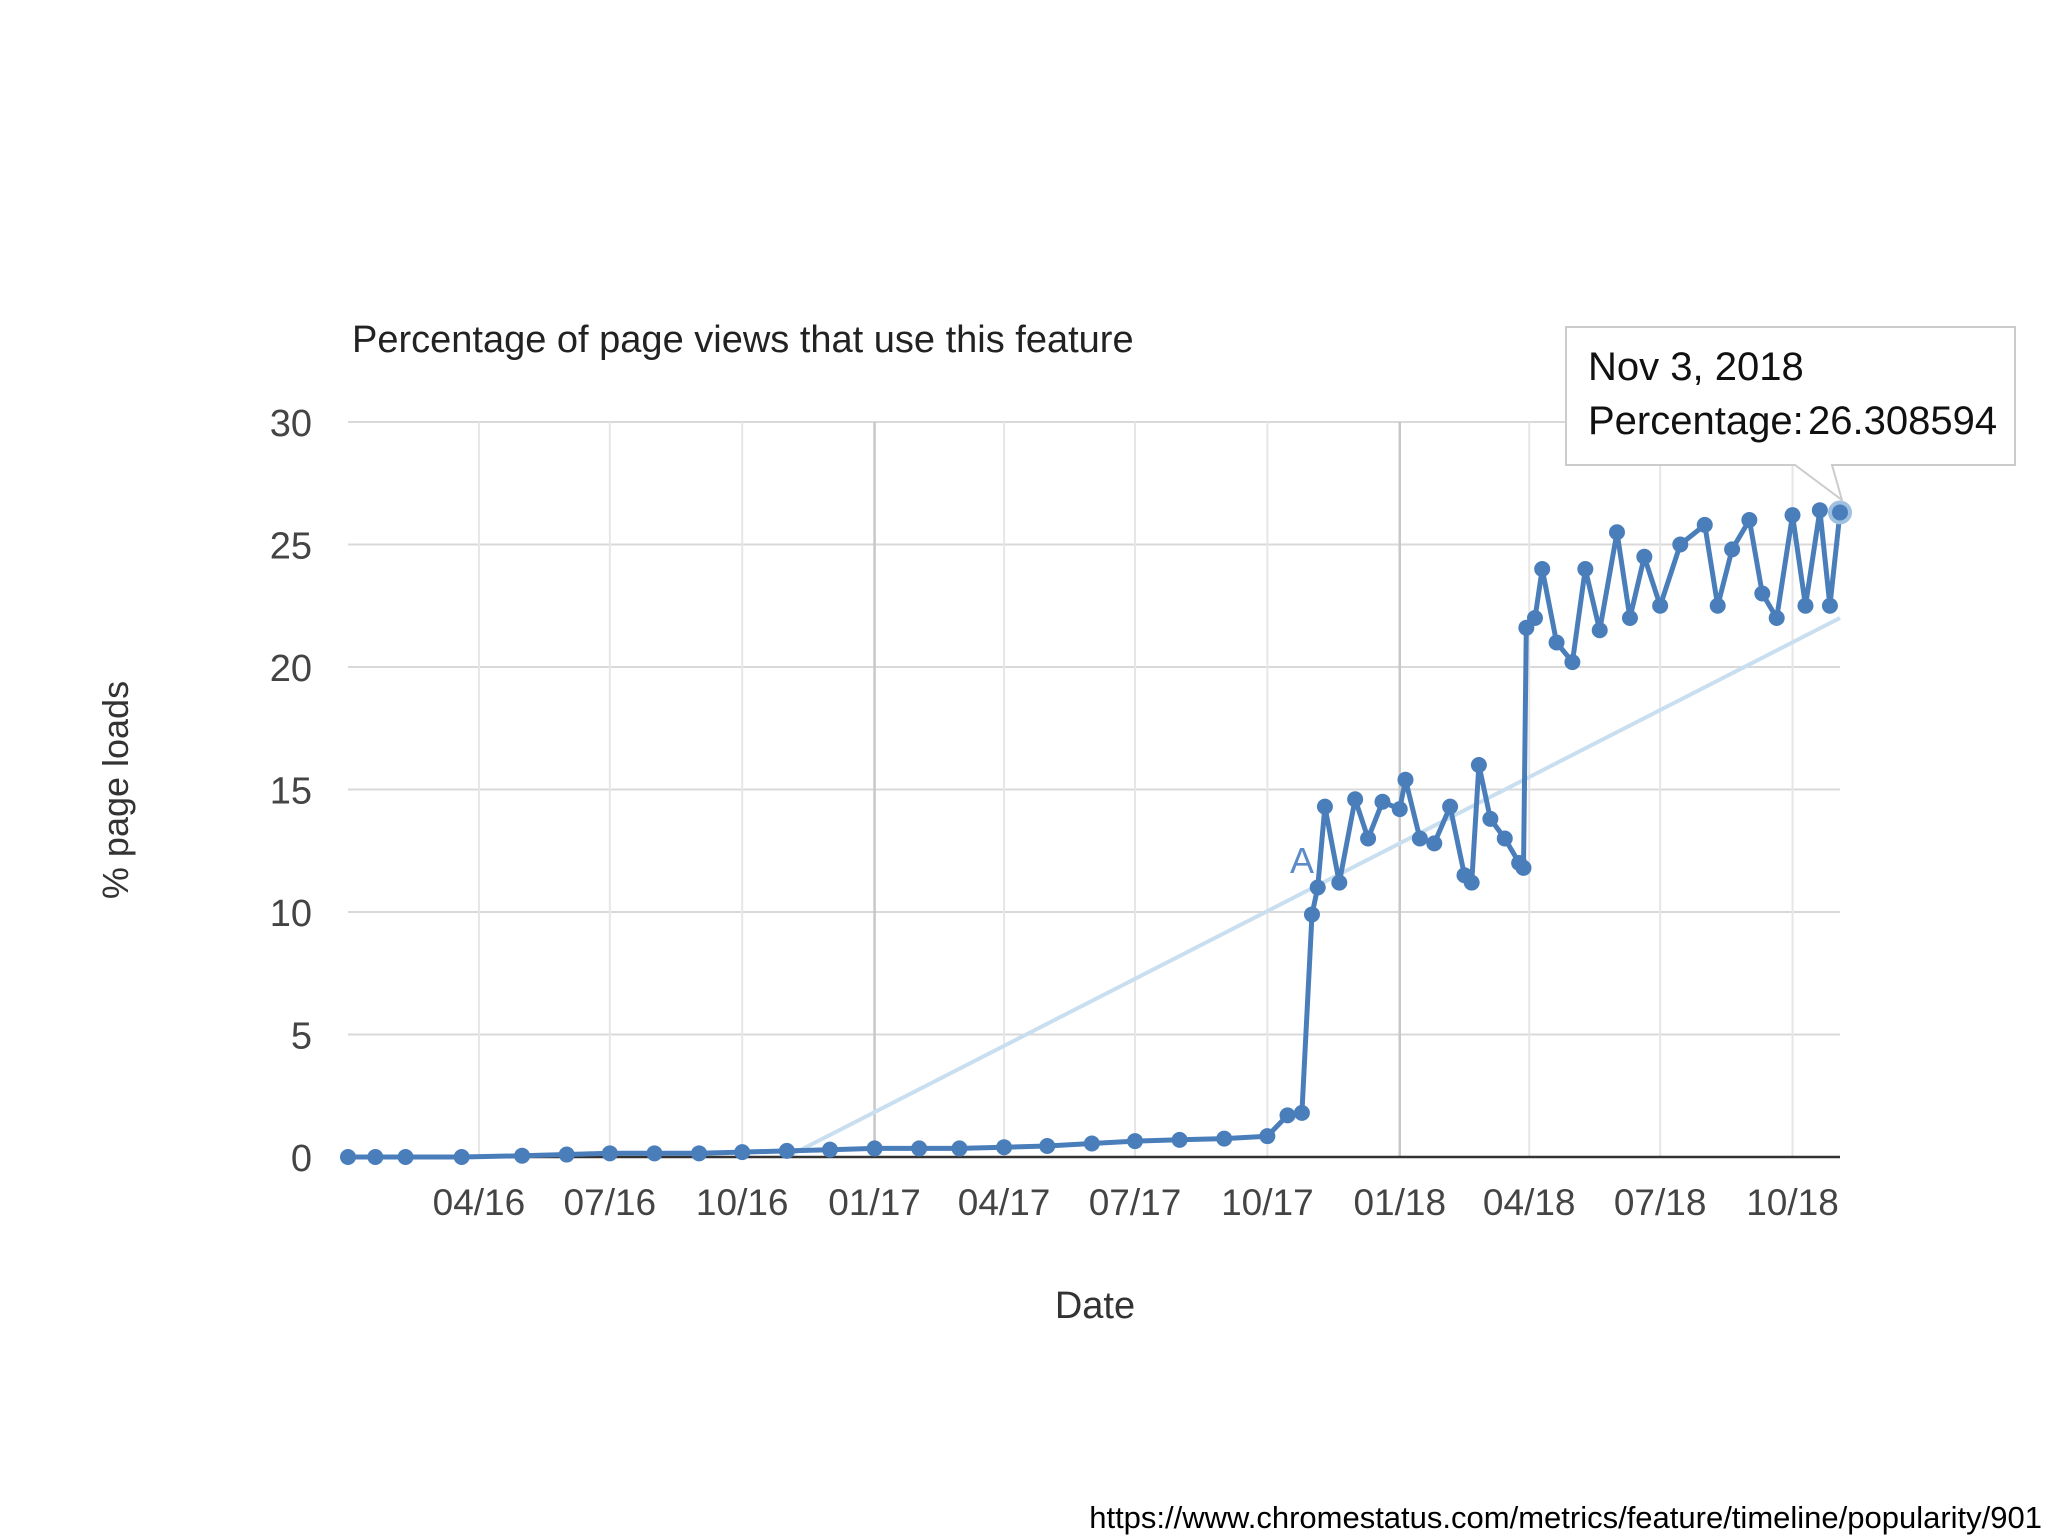 The image size is (2048, 1536). I want to click on x-tick-label: 10/18, so click(1792, 1202).